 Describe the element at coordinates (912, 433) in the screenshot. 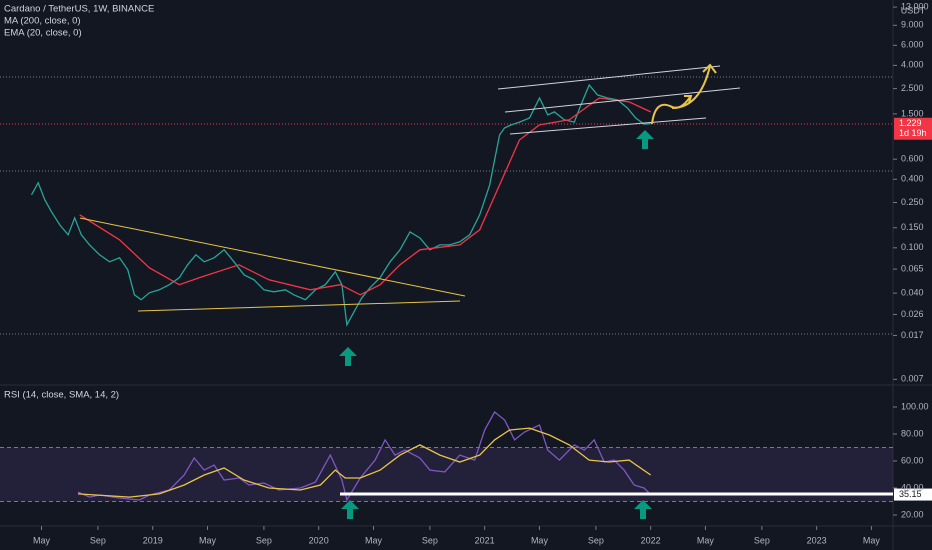

I see `y-tick-label: 80.00` at that location.